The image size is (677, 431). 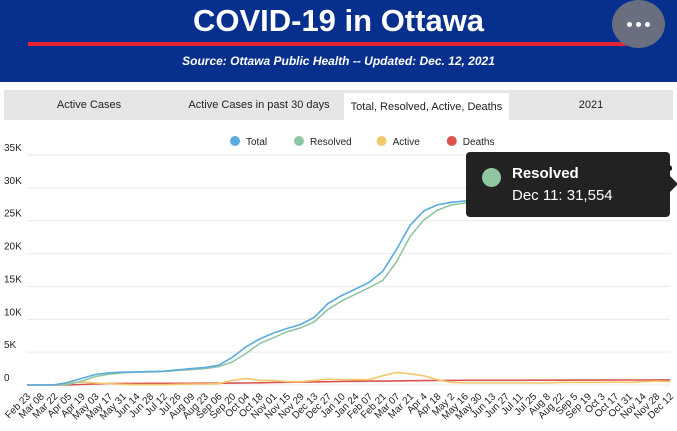 I want to click on legend-label-active: Active, so click(x=407, y=142).